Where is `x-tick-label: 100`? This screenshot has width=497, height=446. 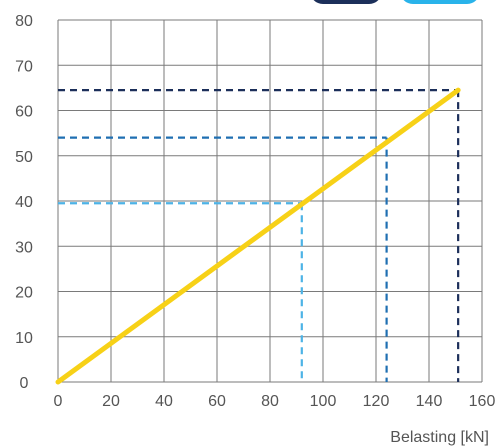
x-tick-label: 100 is located at coordinates (323, 401).